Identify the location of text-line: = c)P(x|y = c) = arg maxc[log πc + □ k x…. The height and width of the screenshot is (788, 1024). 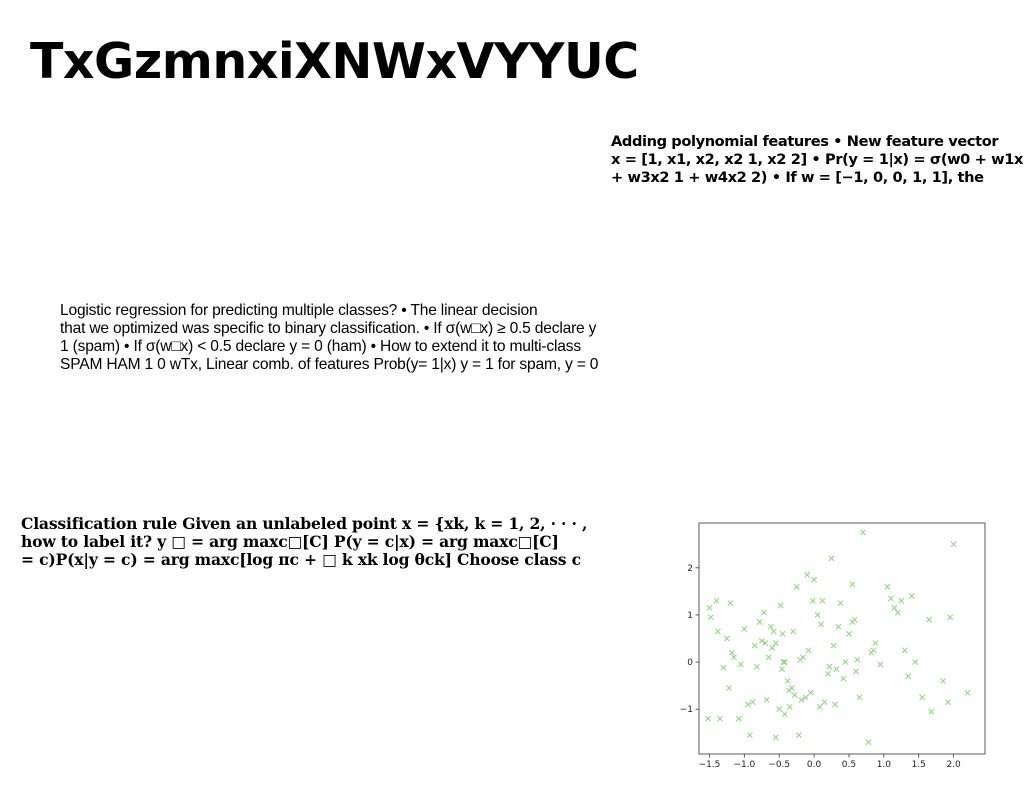
(304, 560).